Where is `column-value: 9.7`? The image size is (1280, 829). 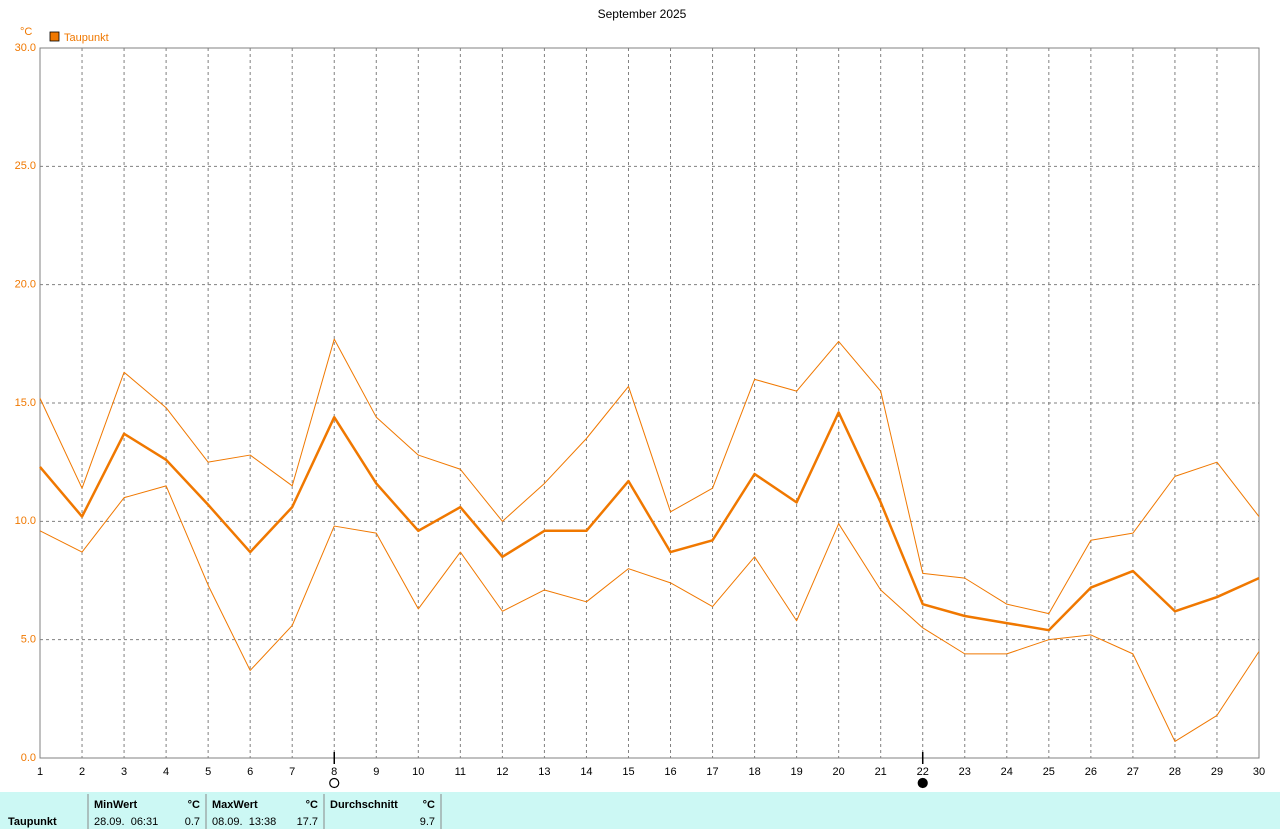
column-value: 9.7 is located at coordinates (427, 822).